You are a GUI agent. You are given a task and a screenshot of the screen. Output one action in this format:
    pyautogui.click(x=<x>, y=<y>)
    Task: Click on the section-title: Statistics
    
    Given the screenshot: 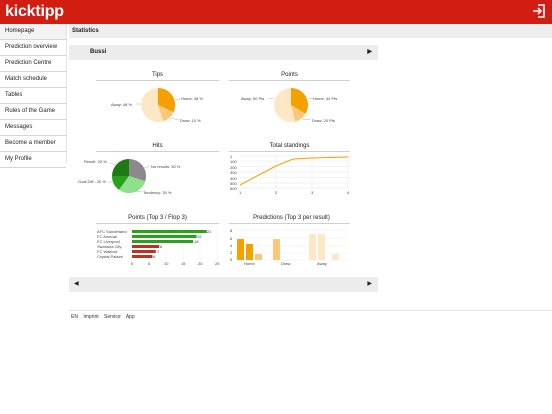 What is the action you would take?
    pyautogui.click(x=310, y=31)
    